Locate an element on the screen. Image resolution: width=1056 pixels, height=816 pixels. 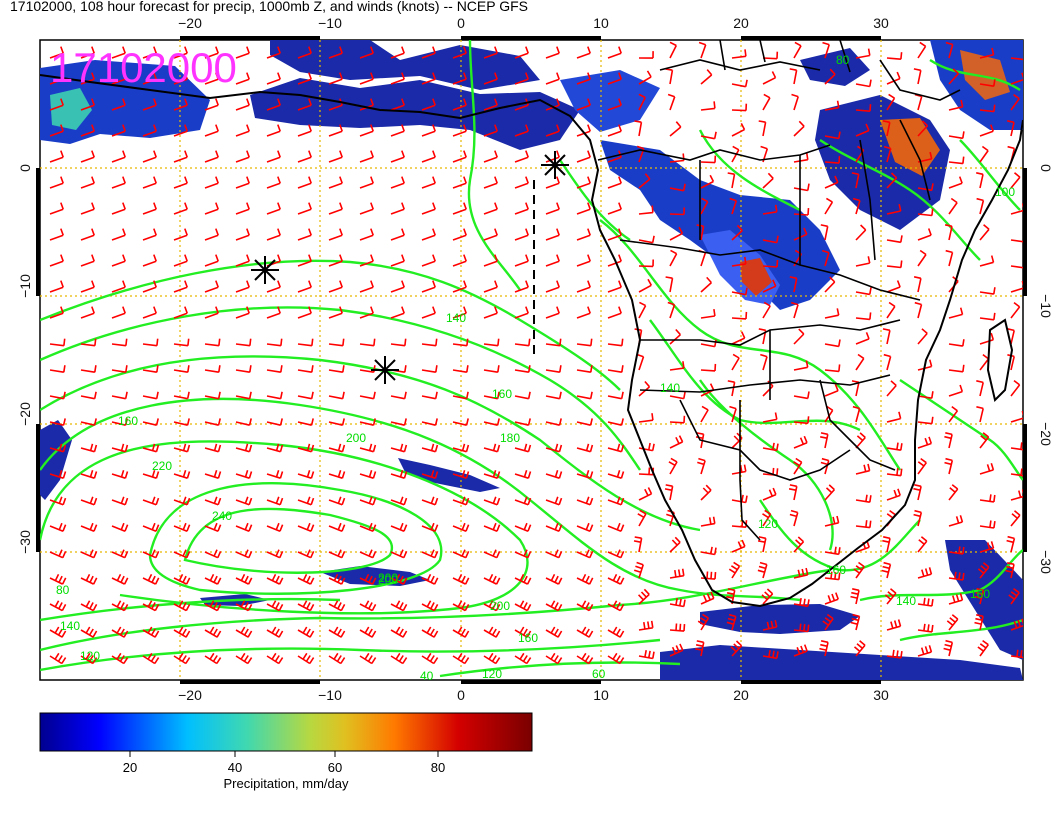
precip-patch is located at coordinates (985, 75).